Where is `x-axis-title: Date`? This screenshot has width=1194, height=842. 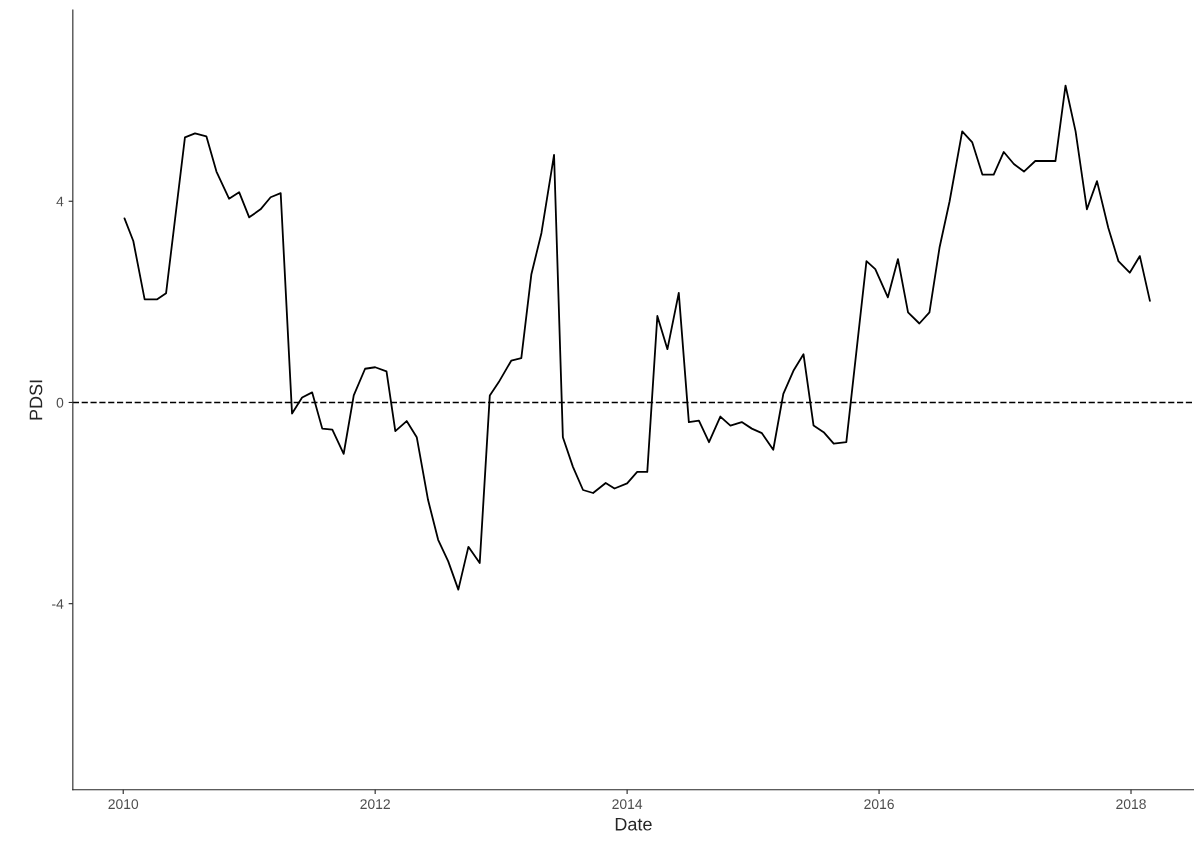
x-axis-title: Date is located at coordinates (633, 824).